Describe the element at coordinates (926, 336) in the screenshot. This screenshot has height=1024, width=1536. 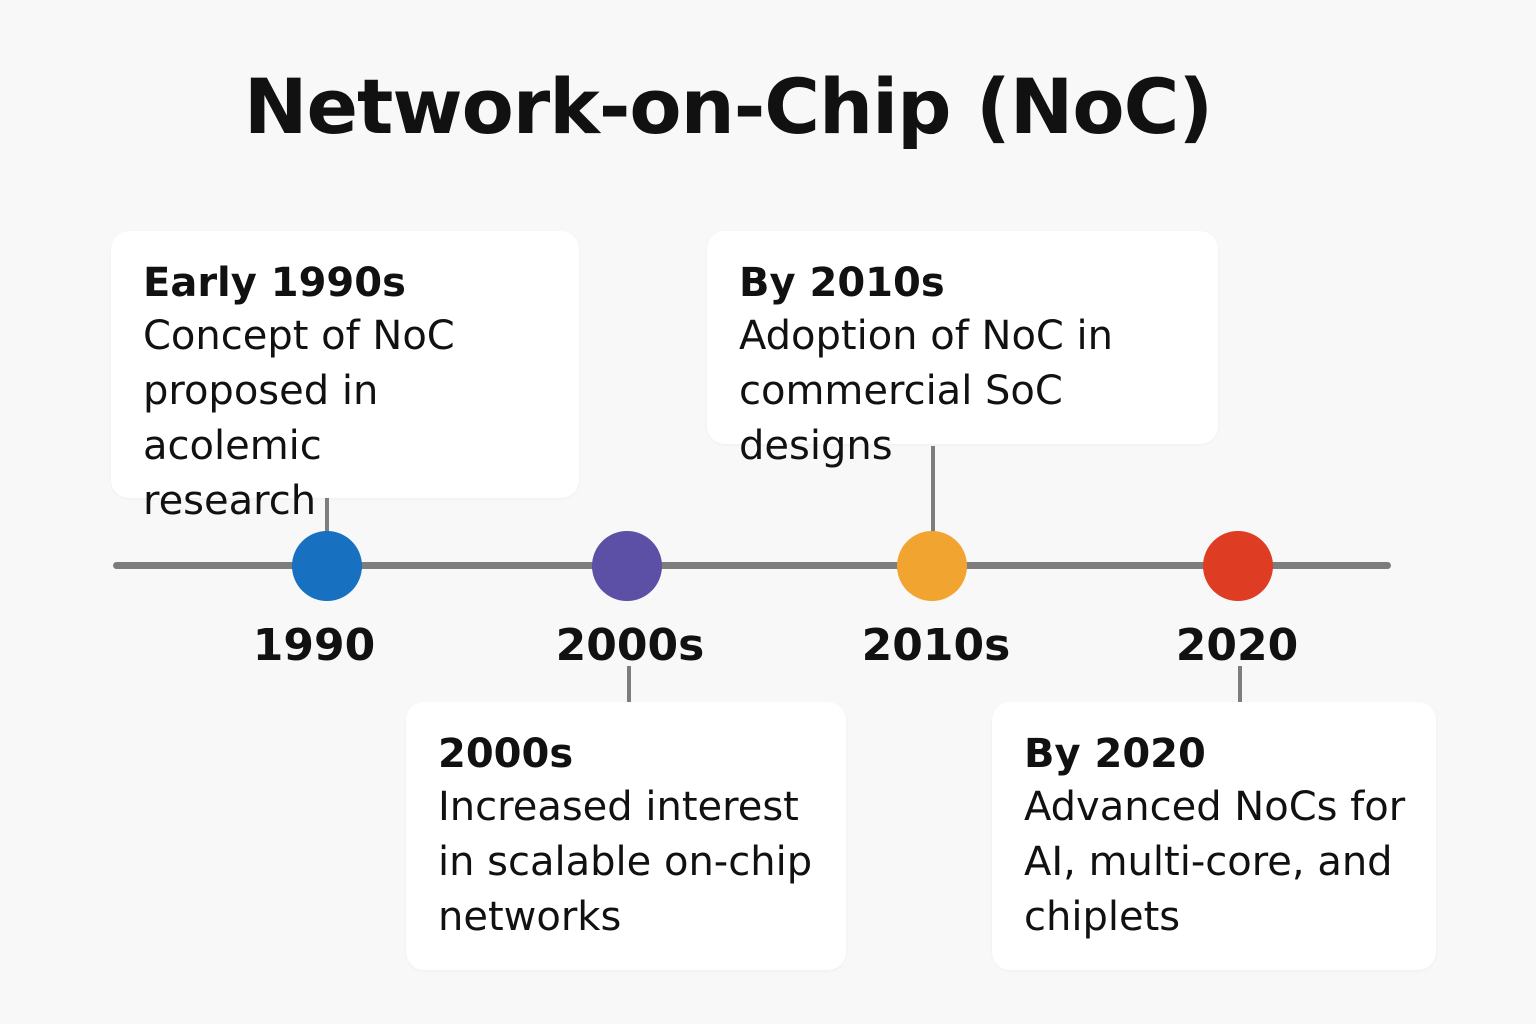
I see `event-description-line: Adoption of NoC in` at that location.